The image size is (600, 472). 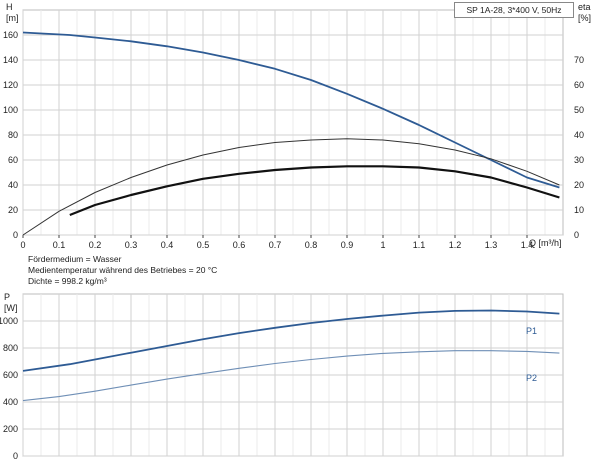 What do you see at coordinates (13, 185) in the screenshot?
I see `h-tick-label: 40` at bounding box center [13, 185].